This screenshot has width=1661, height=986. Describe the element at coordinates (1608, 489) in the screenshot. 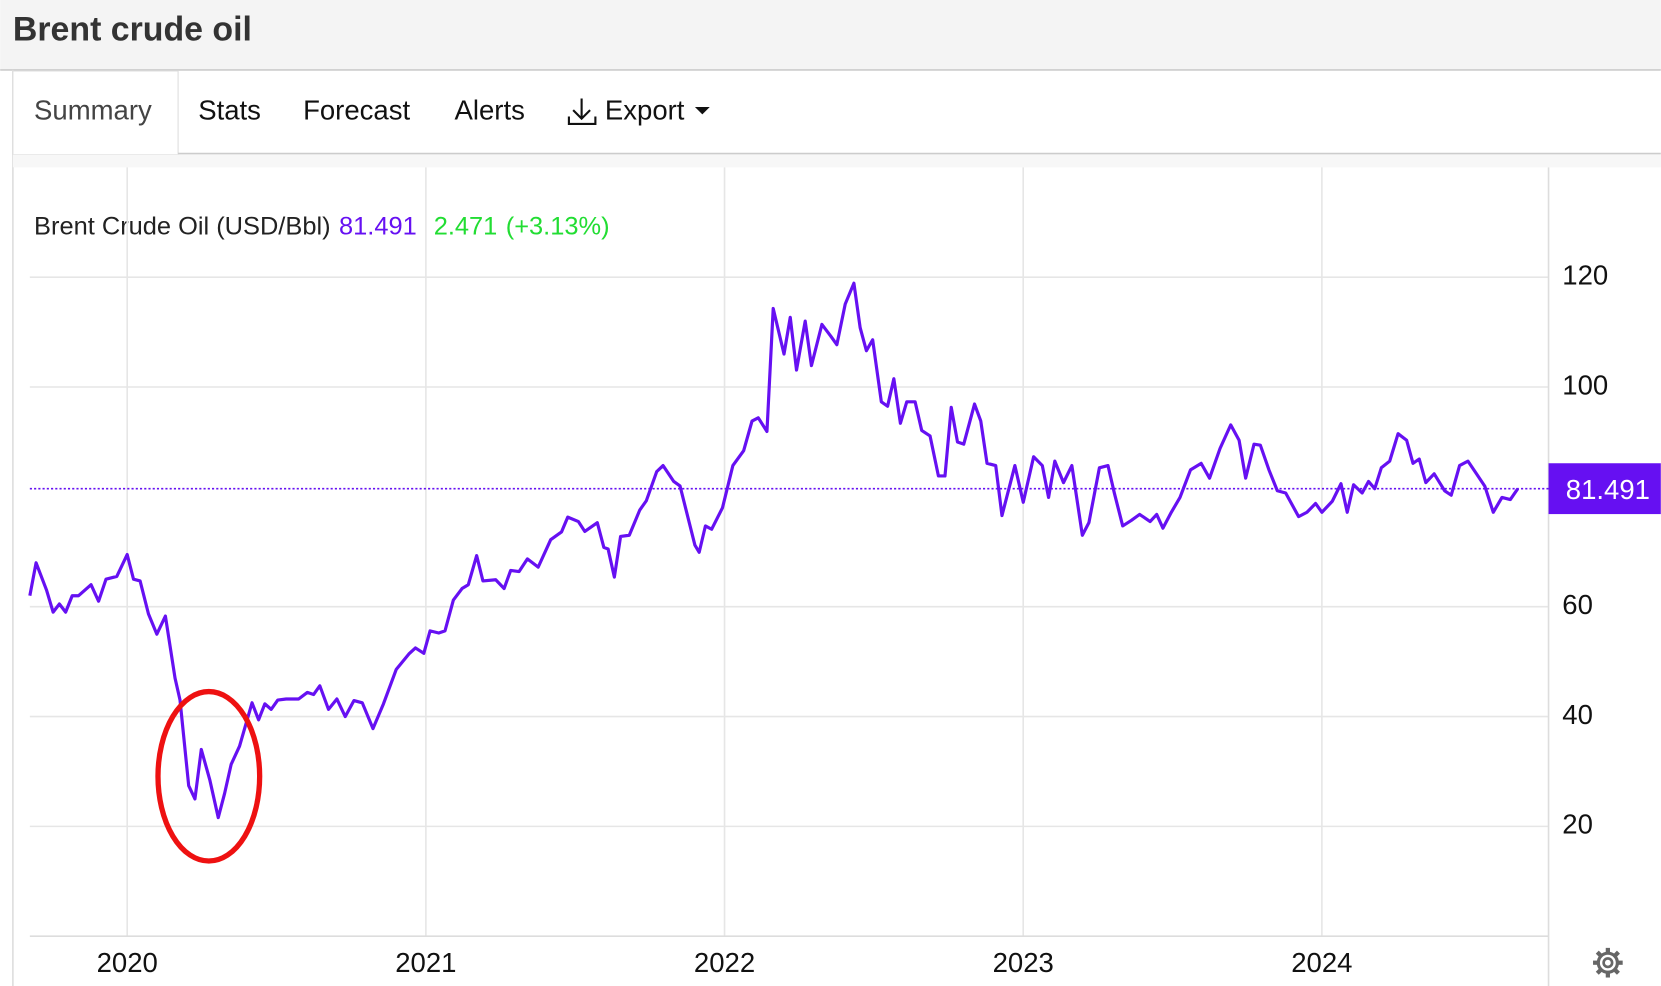

I see `last-value-label: 81.491` at that location.